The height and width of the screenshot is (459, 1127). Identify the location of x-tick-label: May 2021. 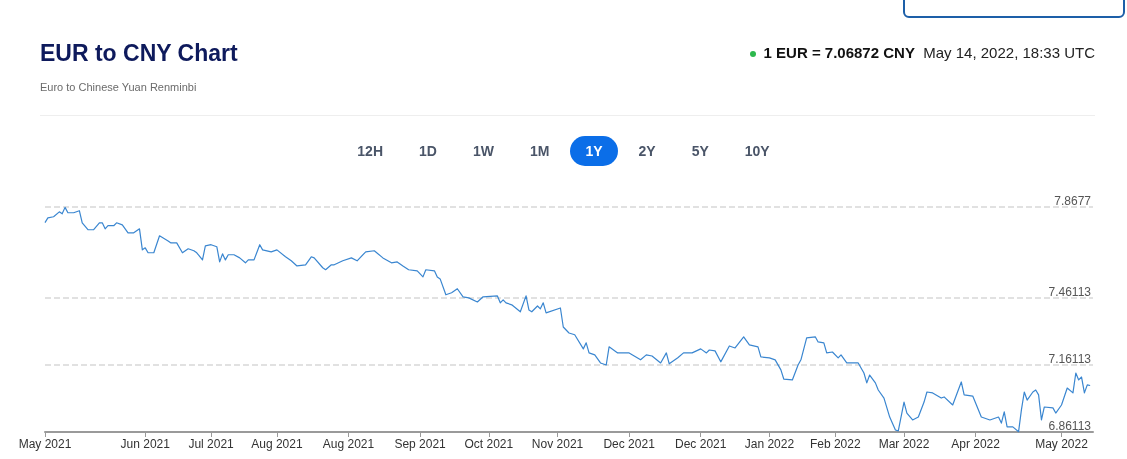
(45, 444).